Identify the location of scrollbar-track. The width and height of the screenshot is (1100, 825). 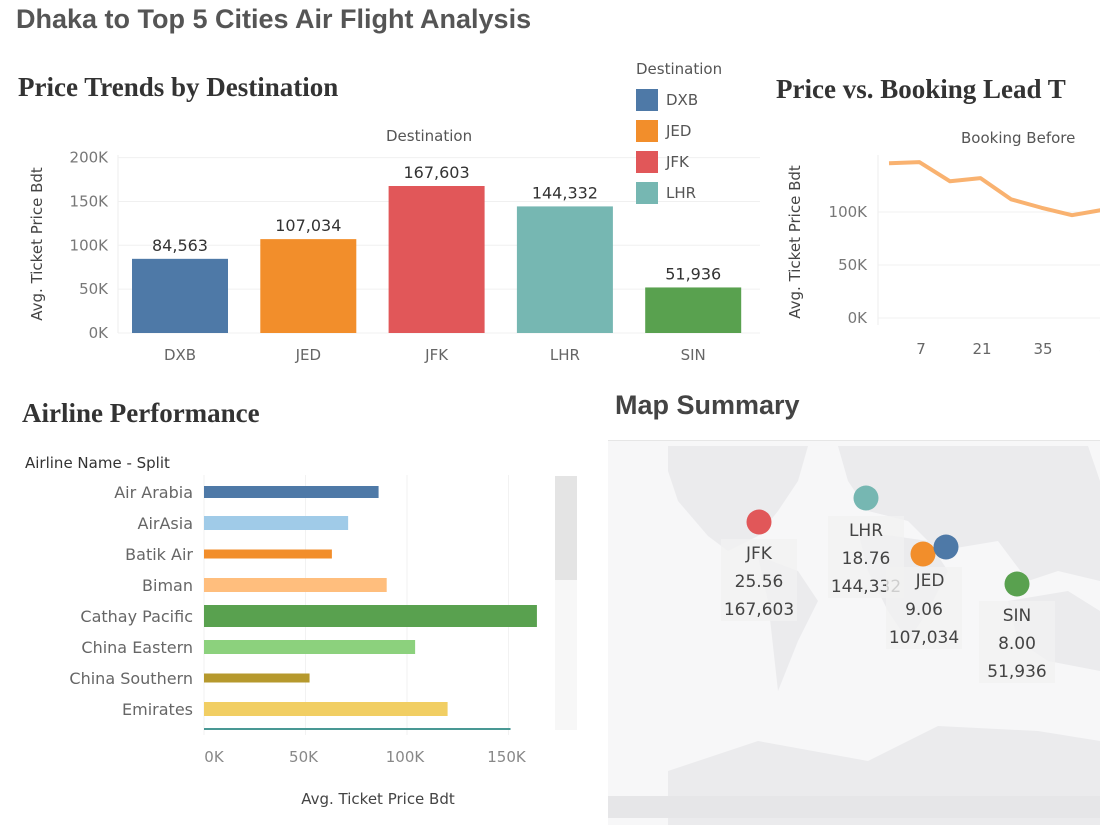
(566, 655).